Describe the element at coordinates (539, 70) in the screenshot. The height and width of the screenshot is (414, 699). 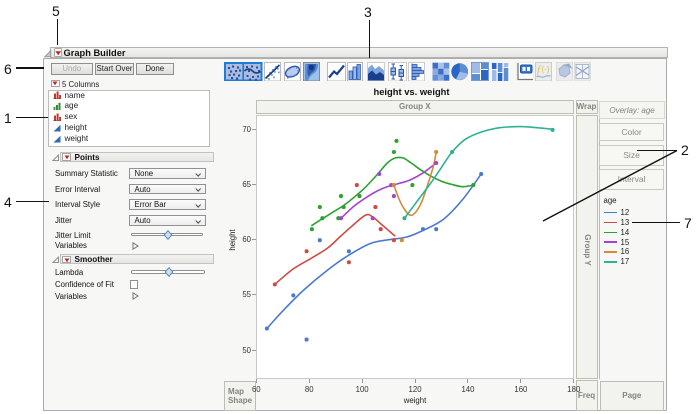
I see `svg-text: f` at that location.